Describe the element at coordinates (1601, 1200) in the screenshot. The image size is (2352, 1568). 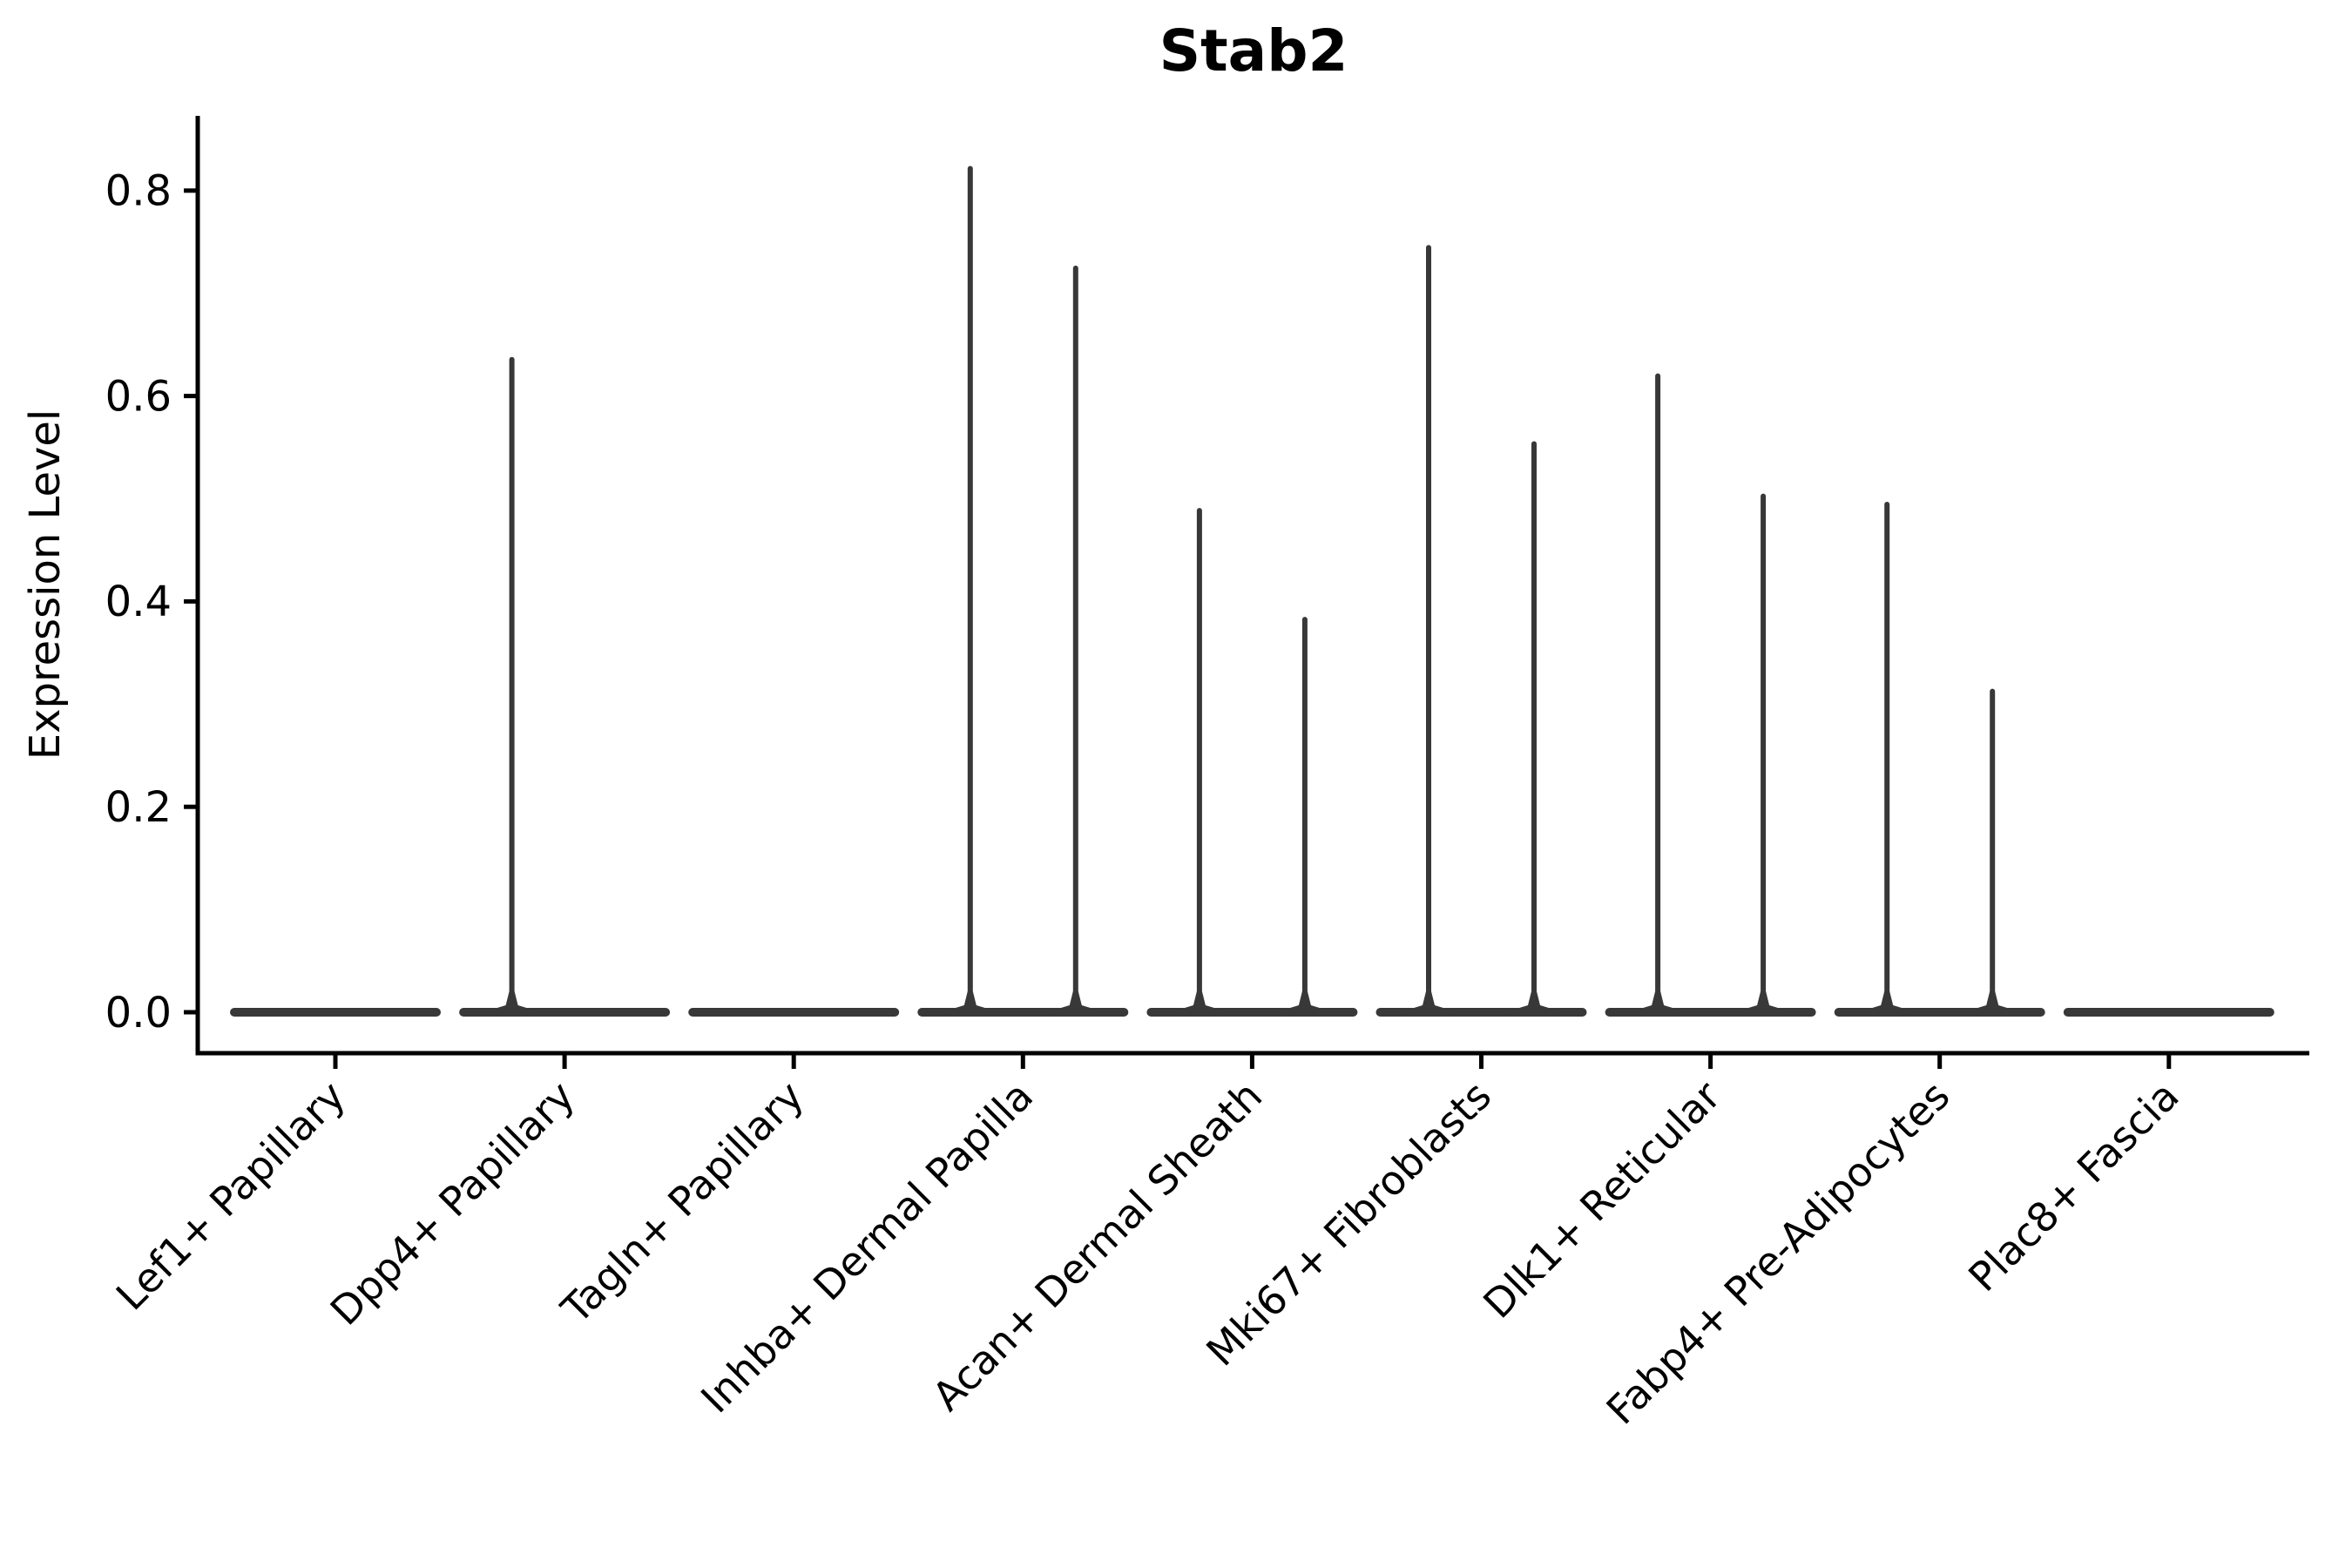
I see `x-tick-label: Dlk1+ Reticular` at that location.